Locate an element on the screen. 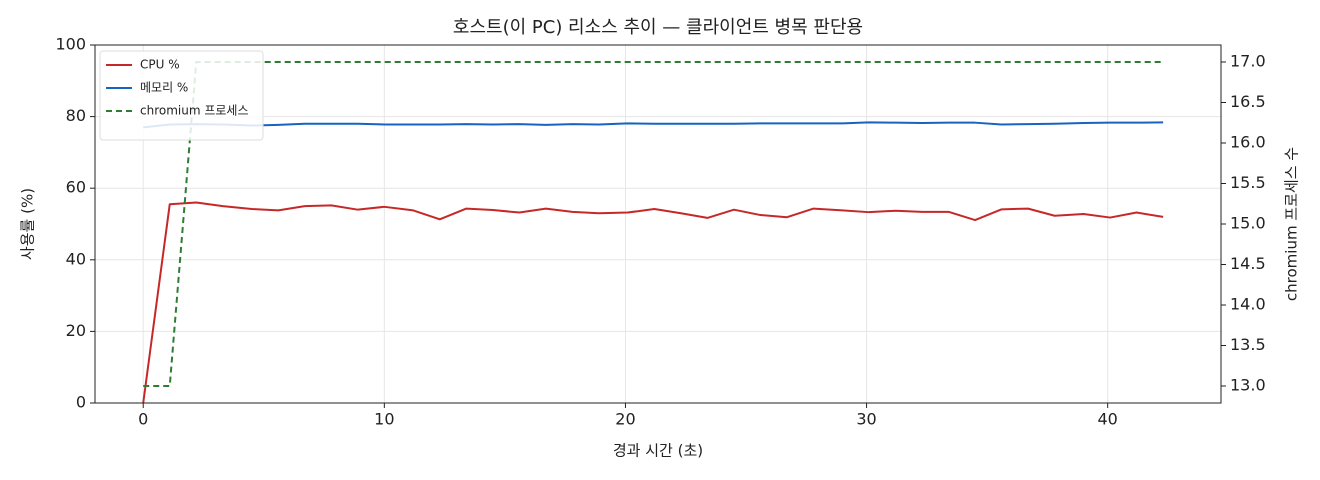  y2-tick-label: 13.5 is located at coordinates (1248, 344).